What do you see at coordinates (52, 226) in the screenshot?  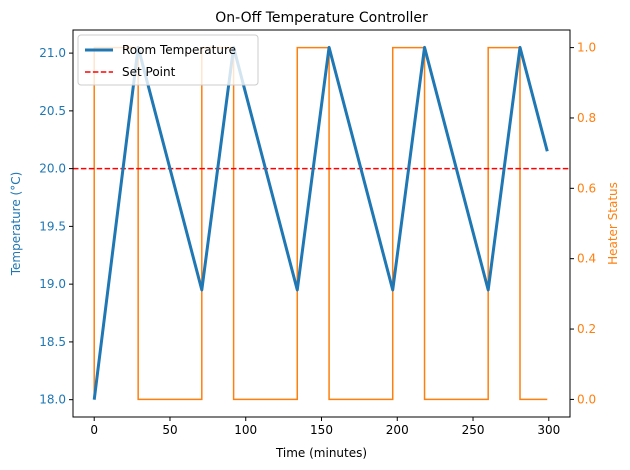 I see `y-left-tick-label: 19.5` at bounding box center [52, 226].